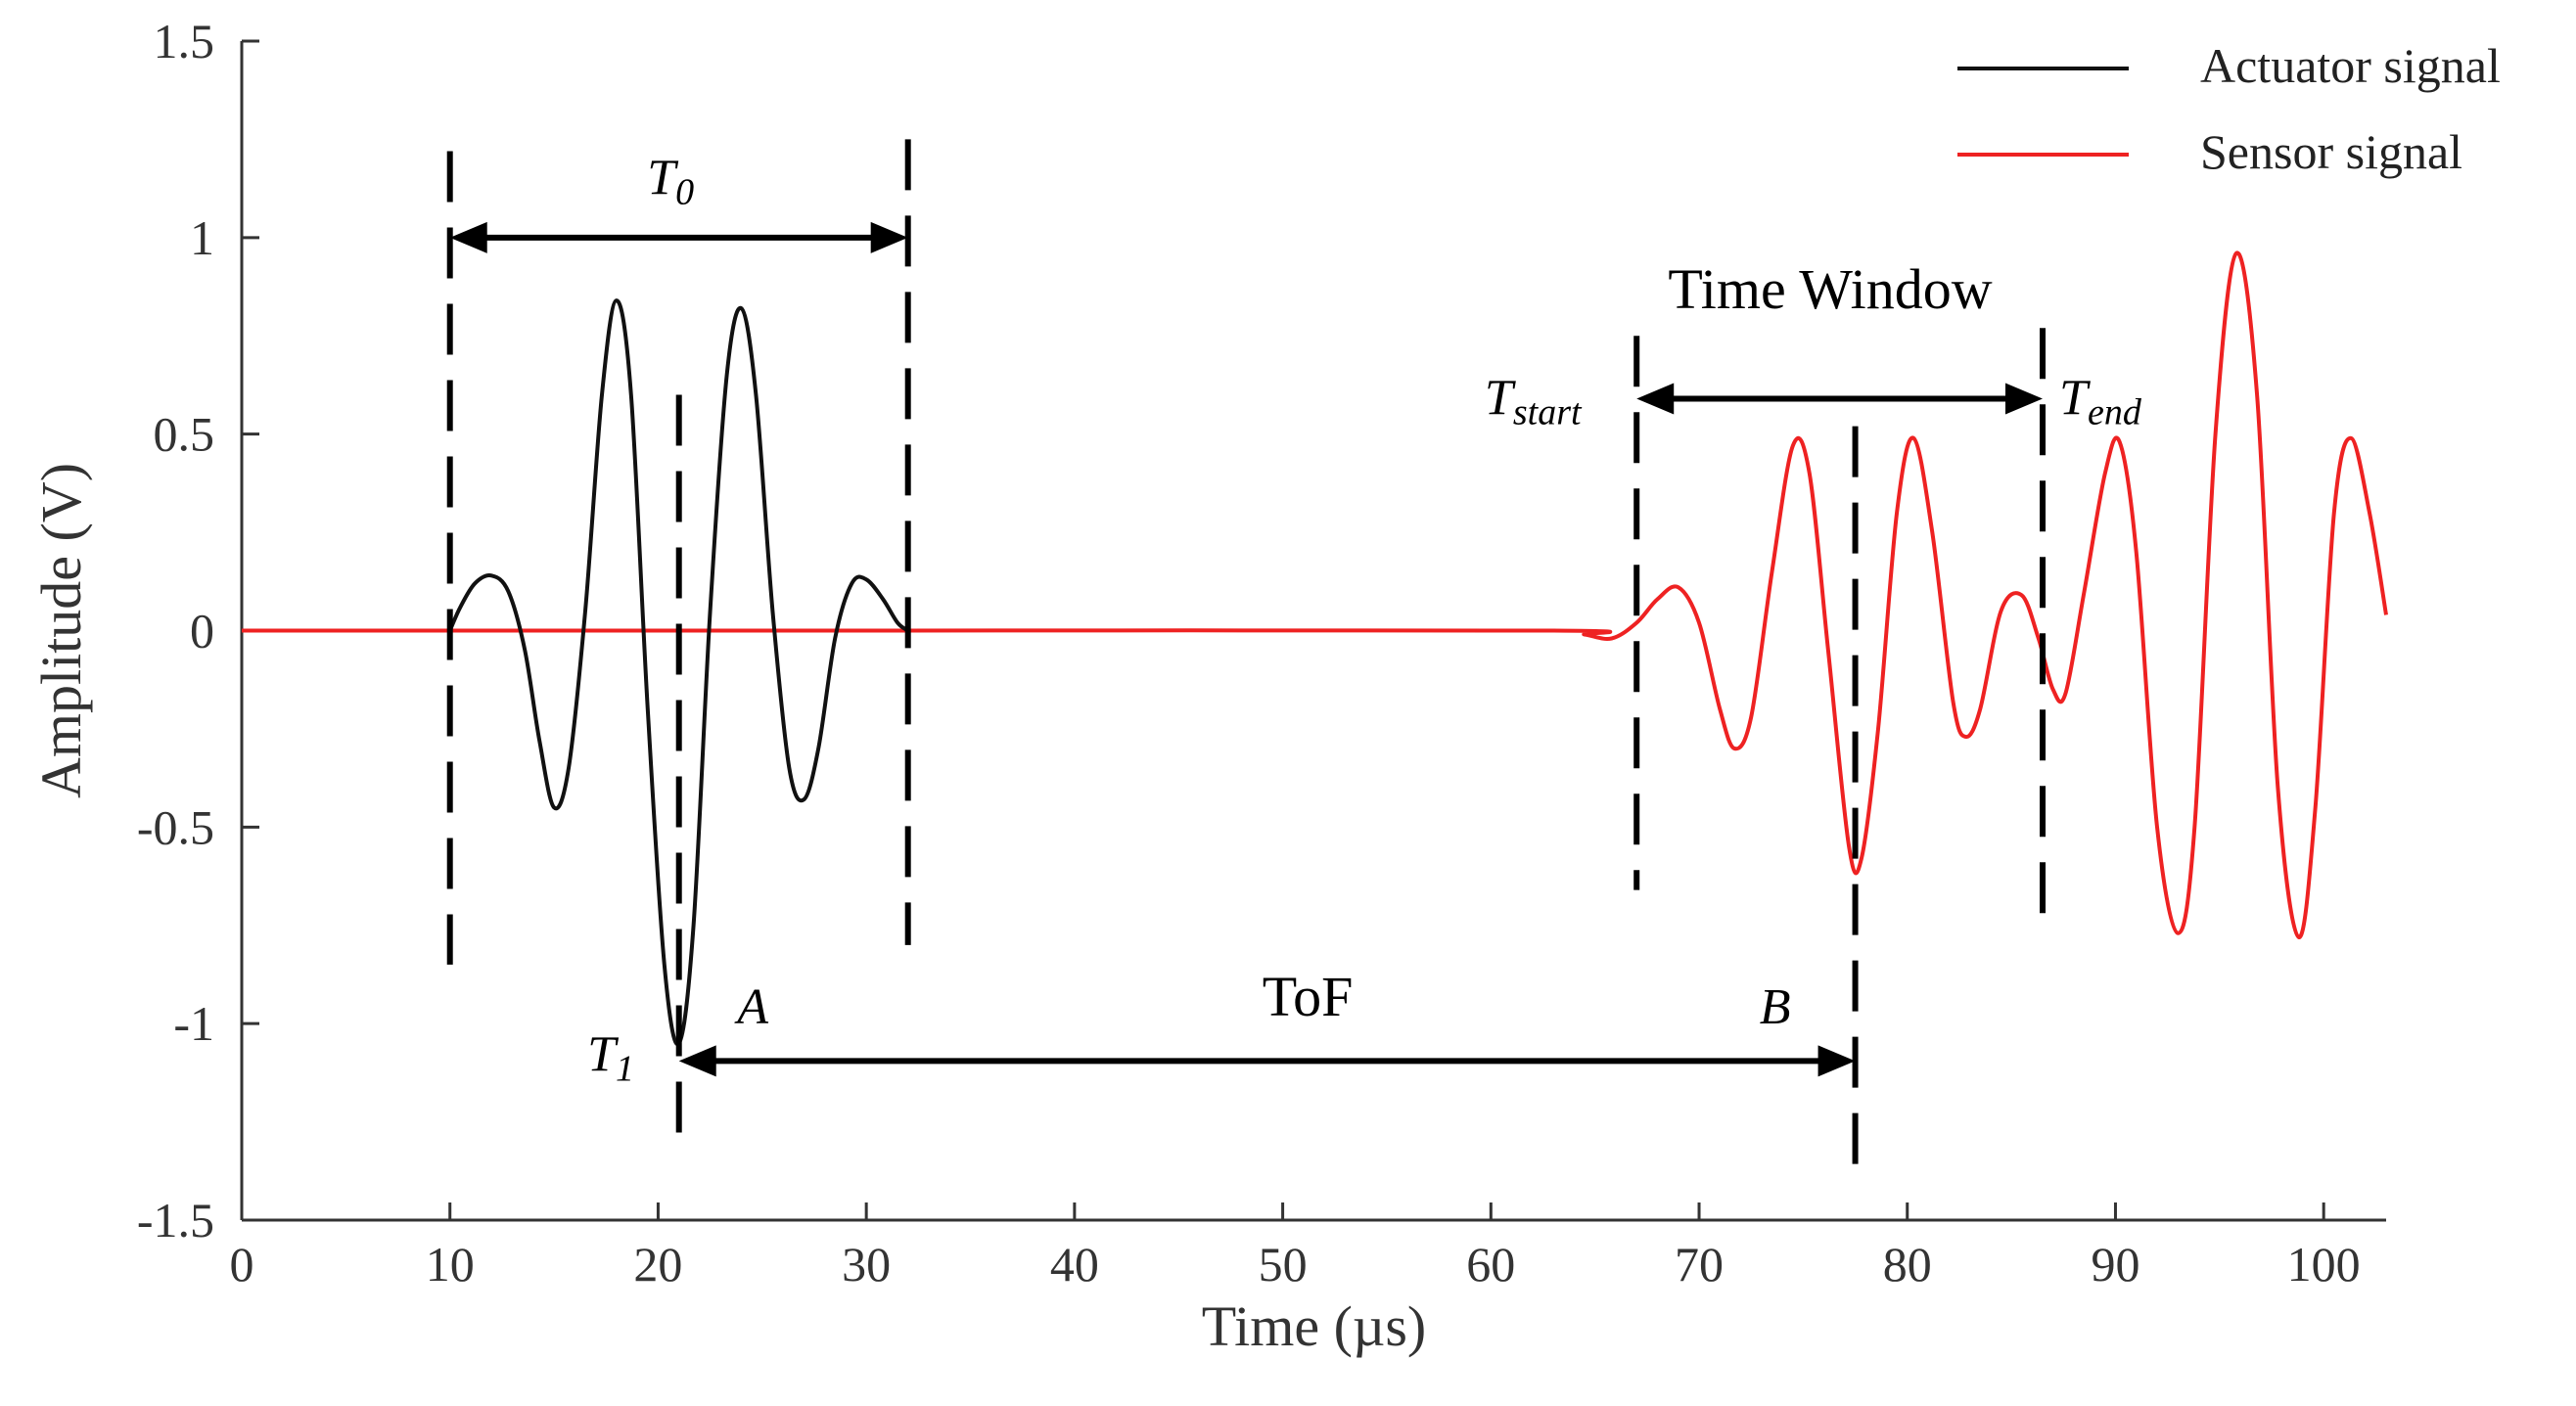 The image size is (2576, 1406). I want to click on t1-label: T1, so click(611, 1057).